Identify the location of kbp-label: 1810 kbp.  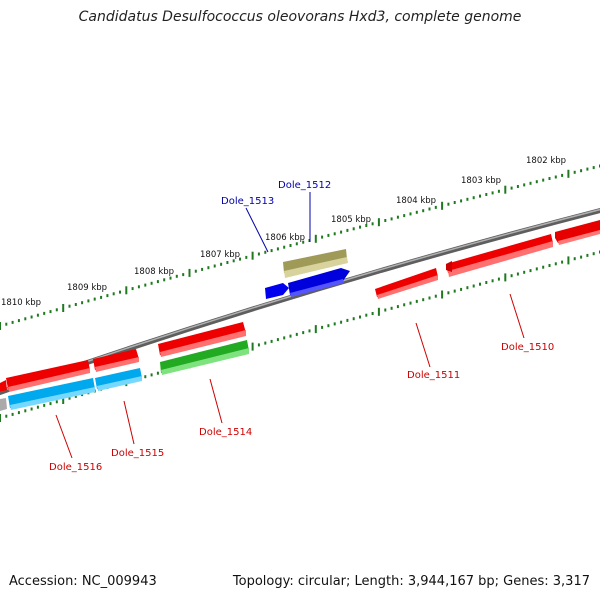
(21, 303).